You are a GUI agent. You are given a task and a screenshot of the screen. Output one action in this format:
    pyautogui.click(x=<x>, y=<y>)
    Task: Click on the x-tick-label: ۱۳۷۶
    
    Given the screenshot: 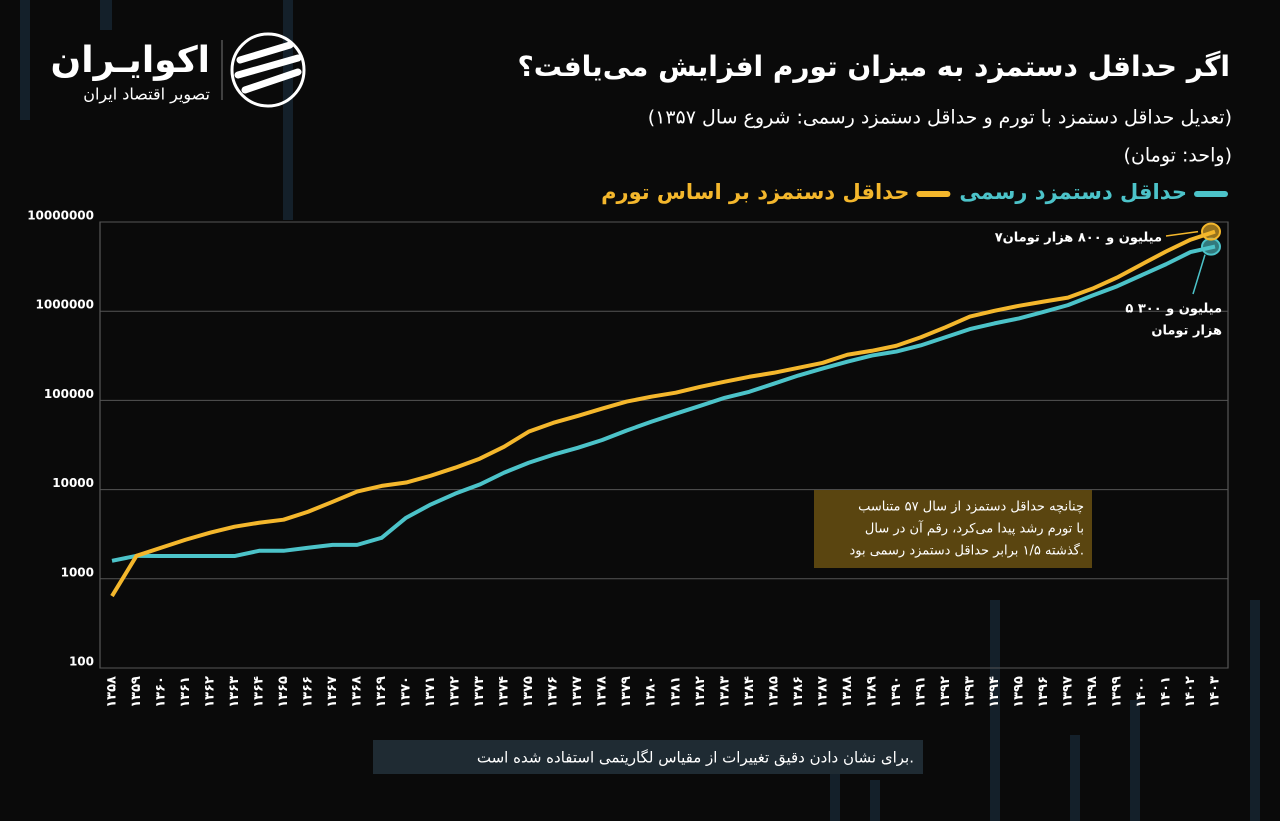 What is the action you would take?
    pyautogui.click(x=553, y=692)
    